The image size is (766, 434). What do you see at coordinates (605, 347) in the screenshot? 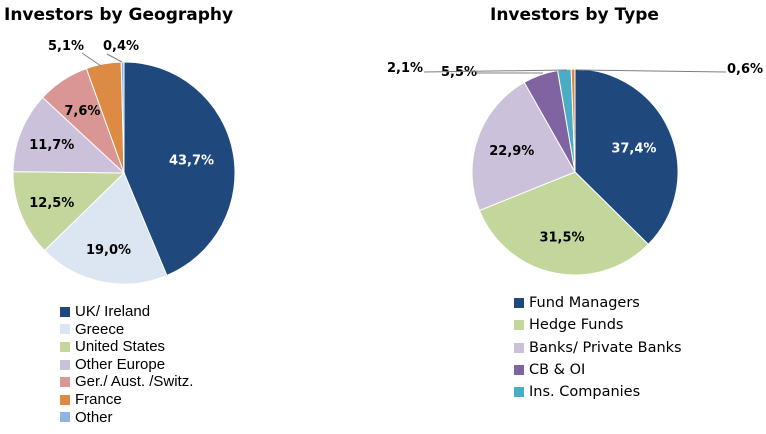
I see `legend-label: Banks/ Private Banks` at bounding box center [605, 347].